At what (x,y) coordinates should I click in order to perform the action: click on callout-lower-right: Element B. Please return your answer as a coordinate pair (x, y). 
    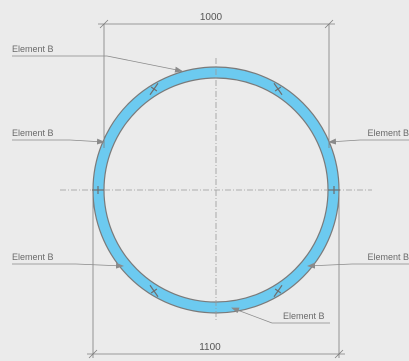
    Looking at the image, I should click on (358, 260).